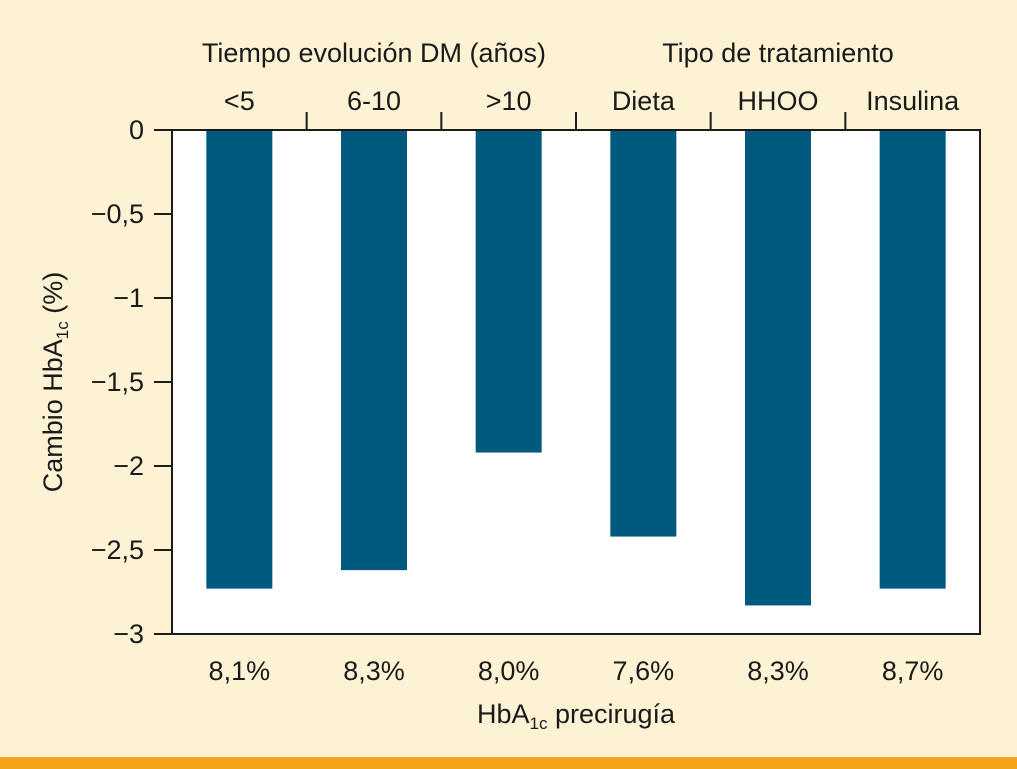 This screenshot has height=769, width=1017. Describe the element at coordinates (128, 466) in the screenshot. I see `y-tick-label: −2` at that location.